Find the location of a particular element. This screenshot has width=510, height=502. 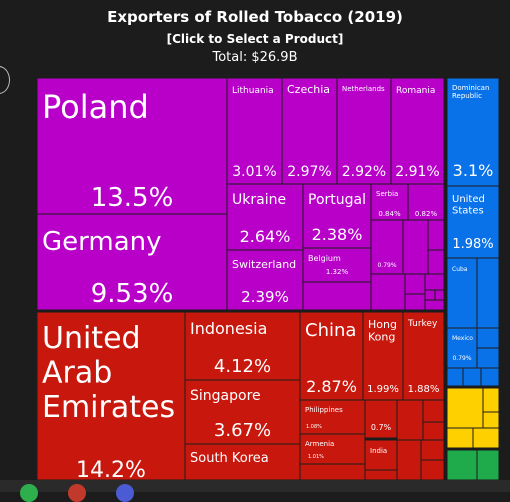

tile-label: Netherlands is located at coordinates (363, 89).